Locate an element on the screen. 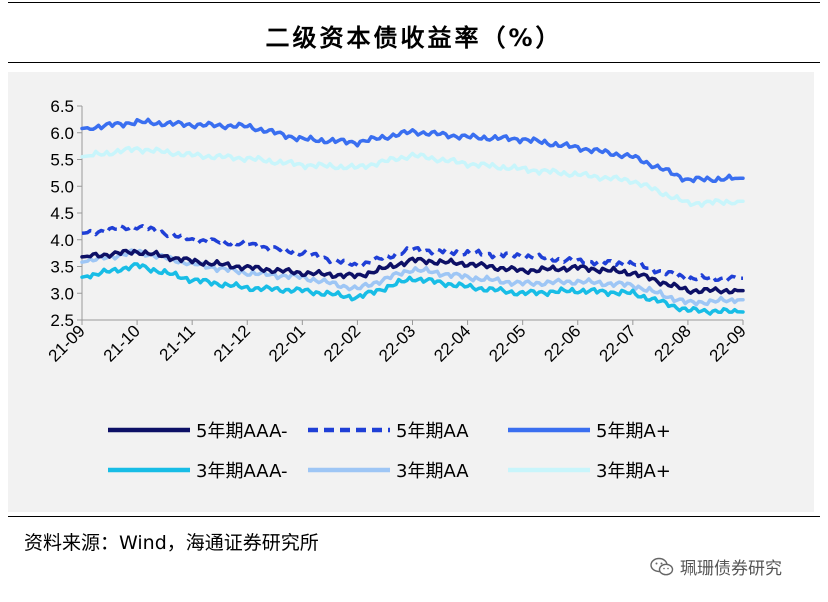 Image resolution: width=828 pixels, height=602 pixels. y-tick-label: 6.5 is located at coordinates (62, 106).